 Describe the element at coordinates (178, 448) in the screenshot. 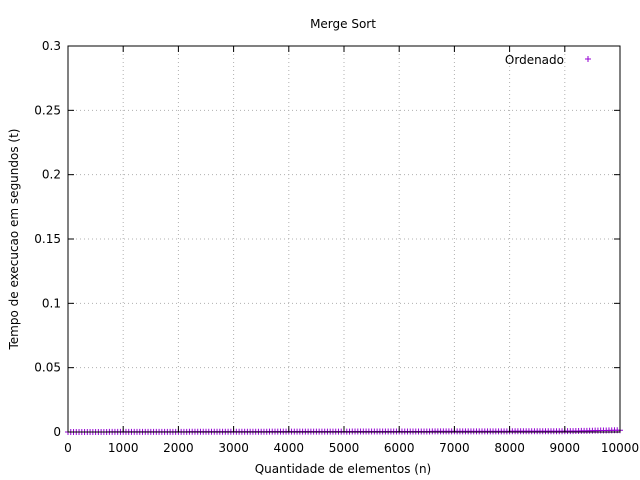

I see `x-tick-label: 2000` at that location.